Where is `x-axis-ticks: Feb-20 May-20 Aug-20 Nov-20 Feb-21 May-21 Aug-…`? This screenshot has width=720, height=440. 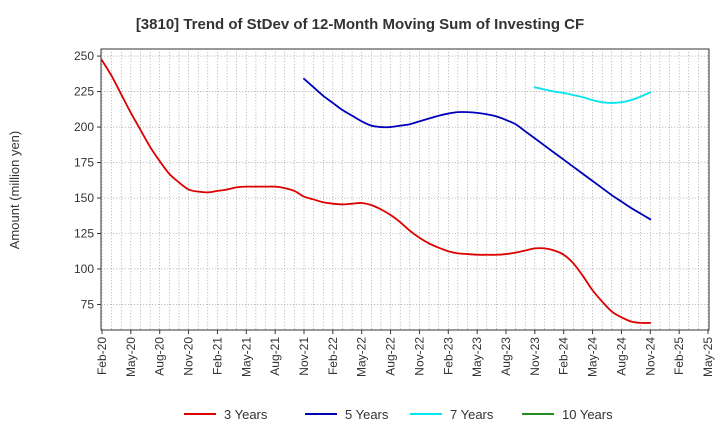
x-axis-ticks: Feb-20 May-20 Aug-20 Nov-20 Feb-21 May-21 Aug-… is located at coordinates (405, 353).